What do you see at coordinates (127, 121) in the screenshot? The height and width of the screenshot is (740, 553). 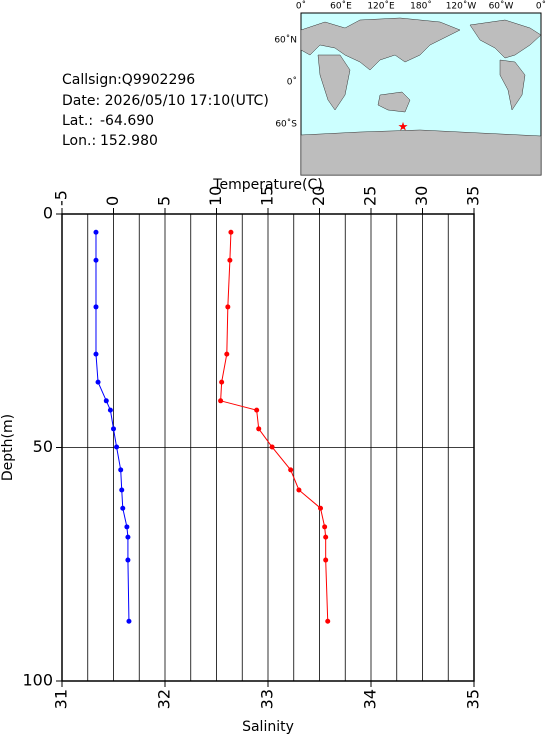 I see `info-value: -64.690` at bounding box center [127, 121].